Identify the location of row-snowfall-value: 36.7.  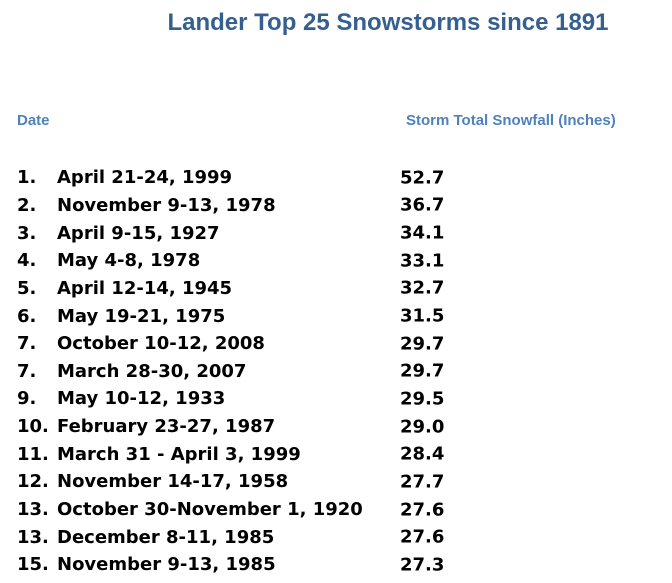
(422, 205).